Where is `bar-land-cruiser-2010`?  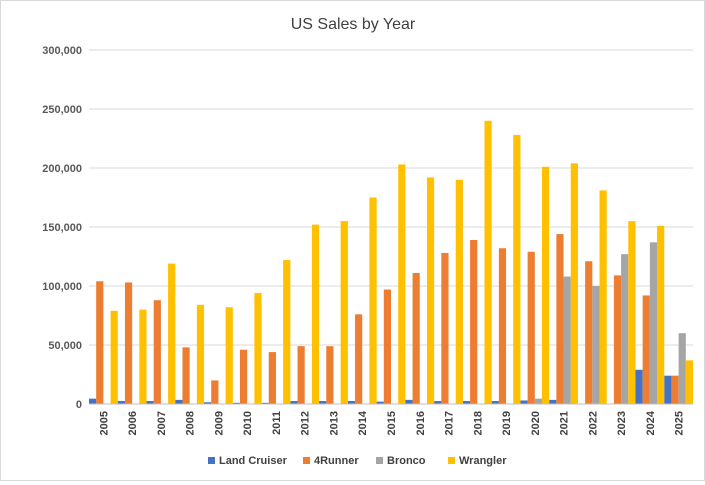 bar-land-cruiser-2010 is located at coordinates (236, 403).